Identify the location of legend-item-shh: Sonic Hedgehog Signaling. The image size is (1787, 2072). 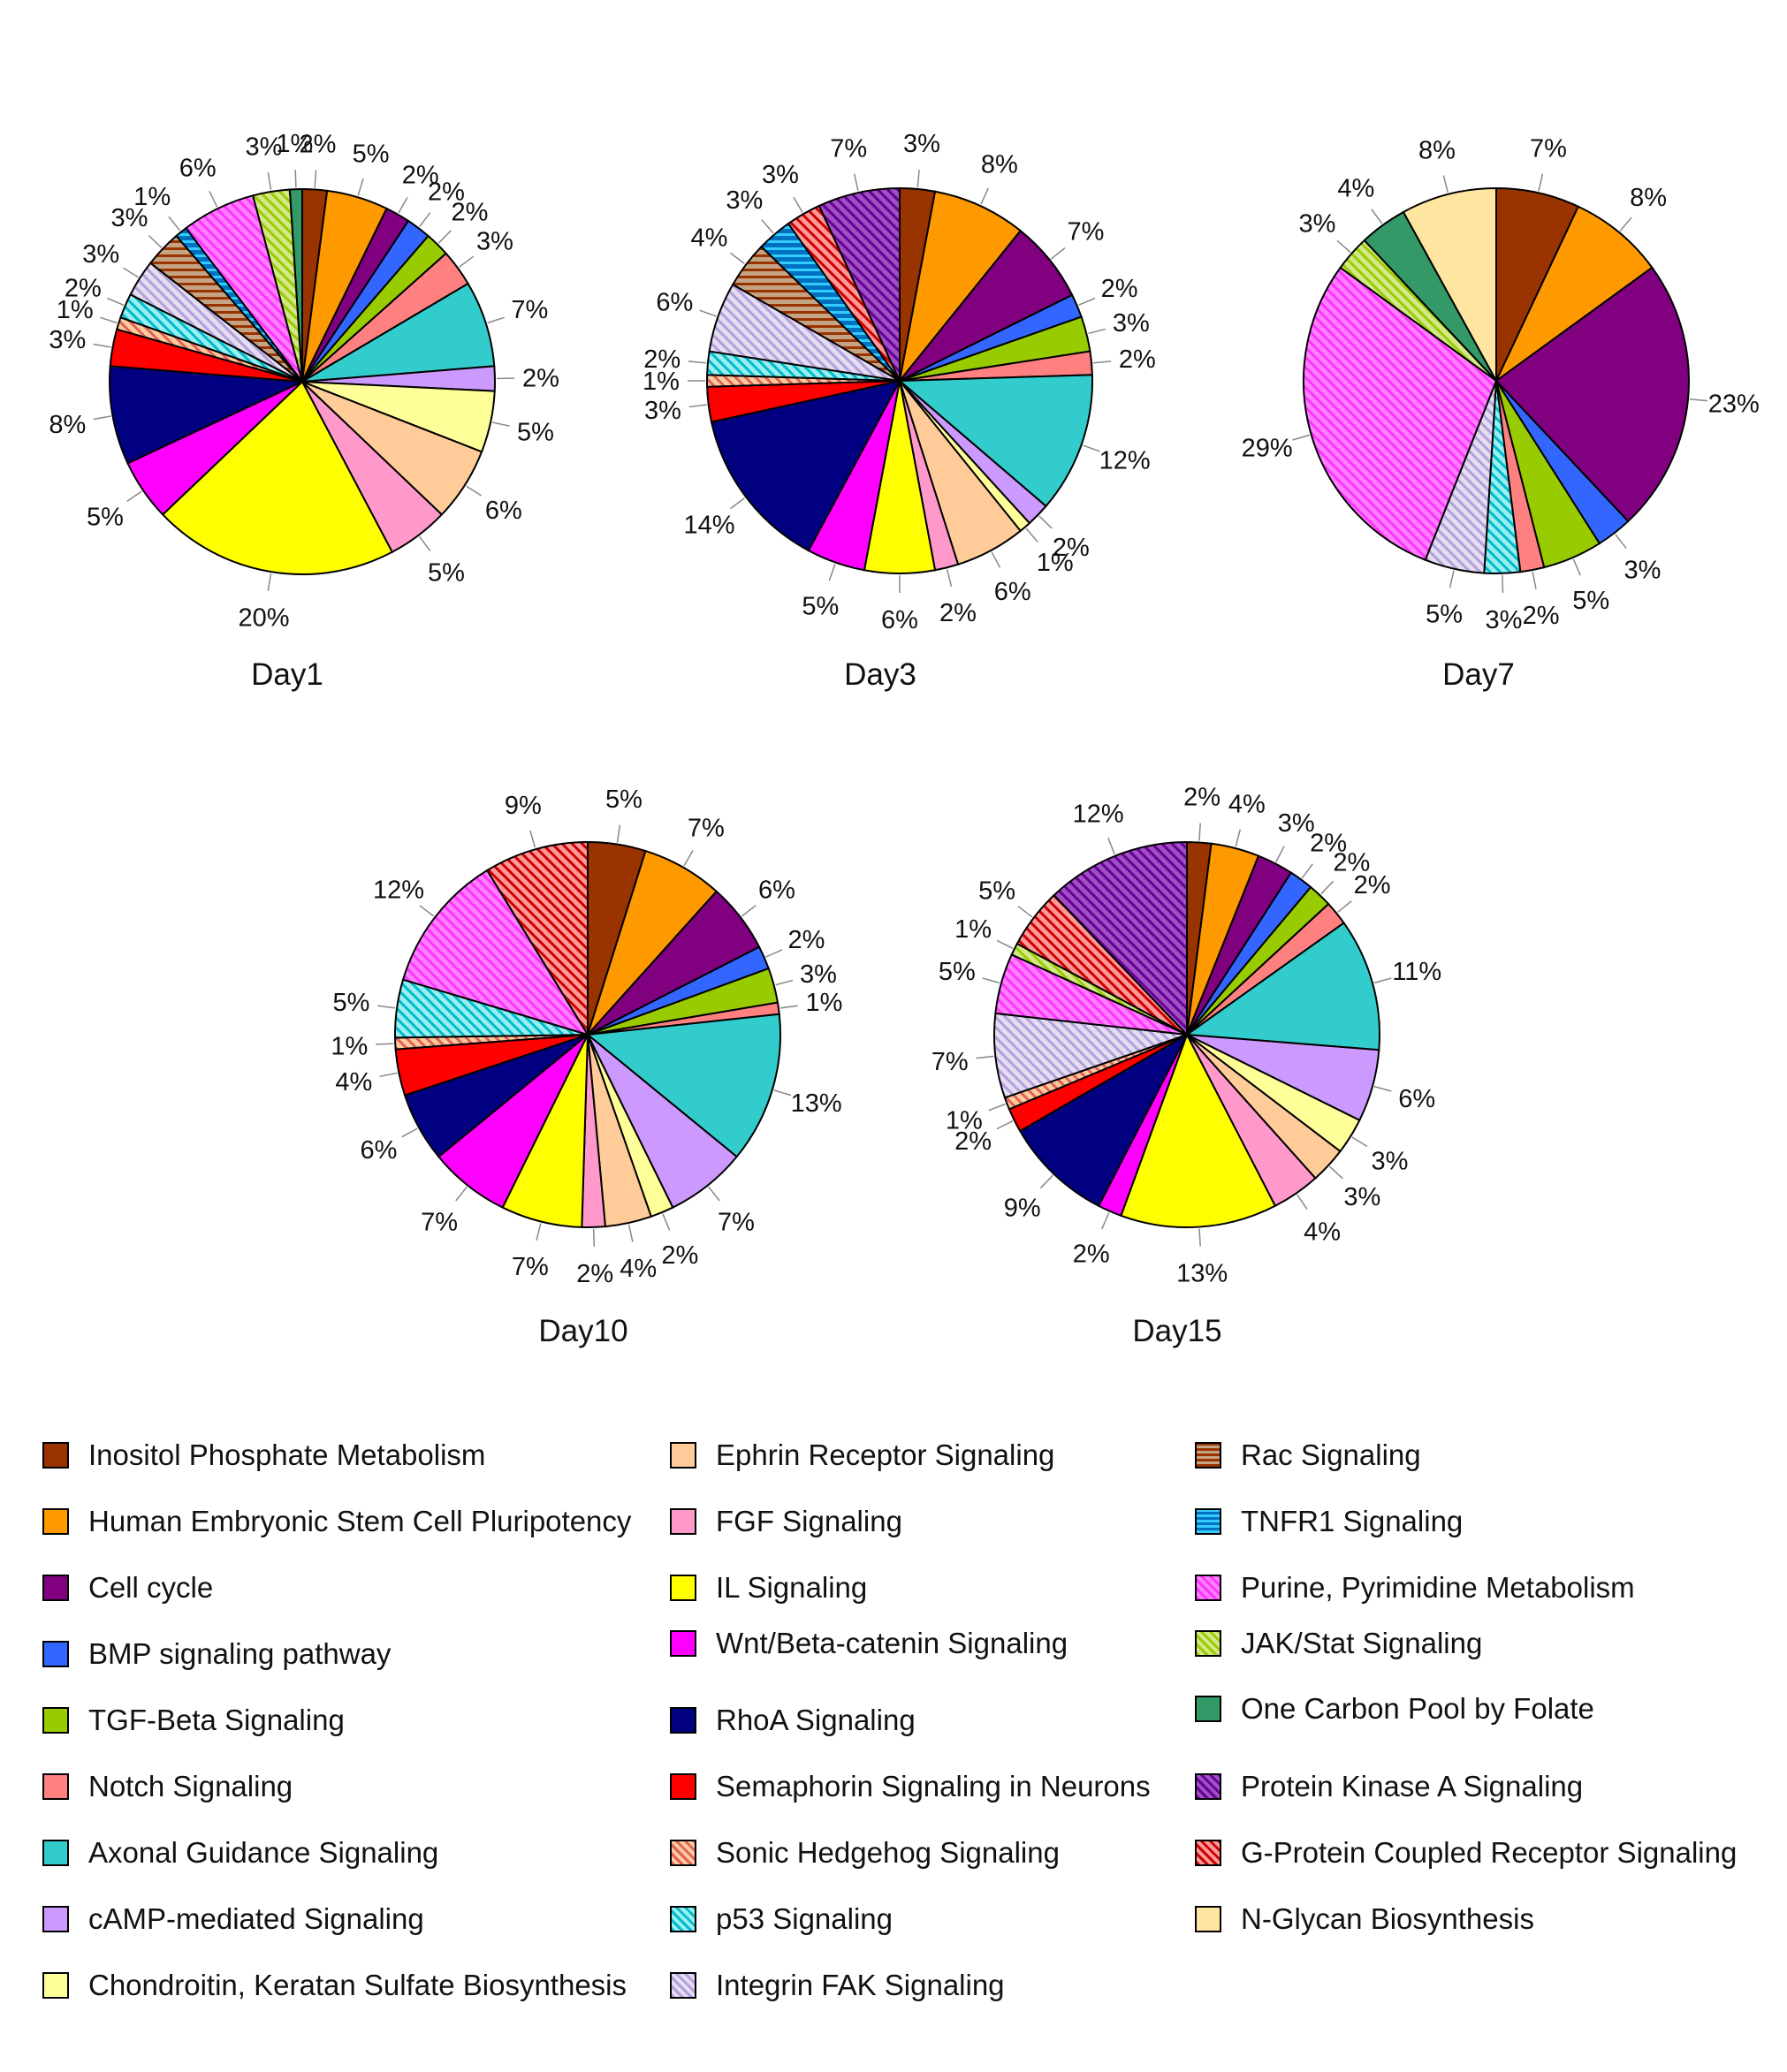
(865, 1853).